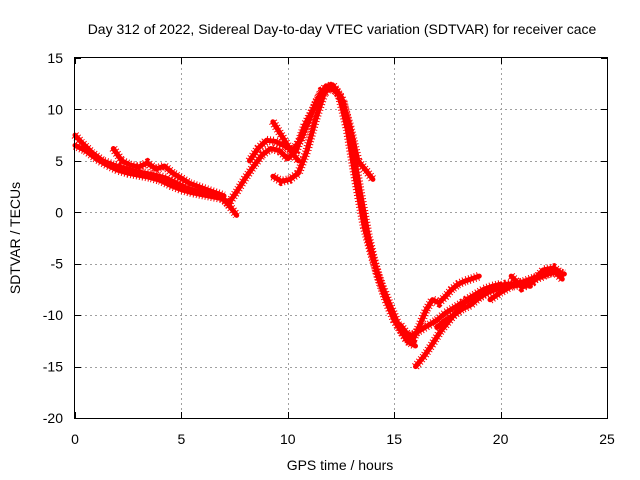  What do you see at coordinates (168, 172) in the screenshot?
I see `series-line-band-c` at bounding box center [168, 172].